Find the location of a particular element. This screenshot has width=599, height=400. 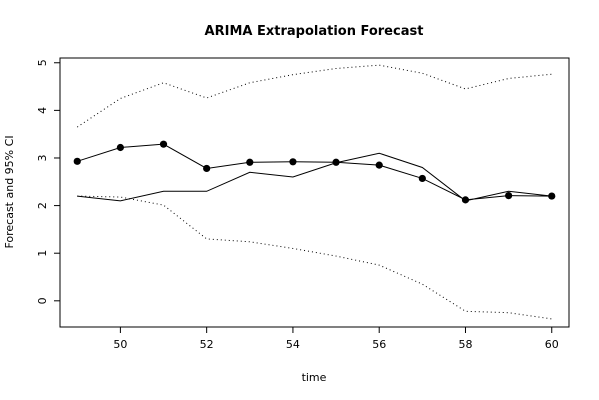

x-tick-label: 50 is located at coordinates (120, 344).